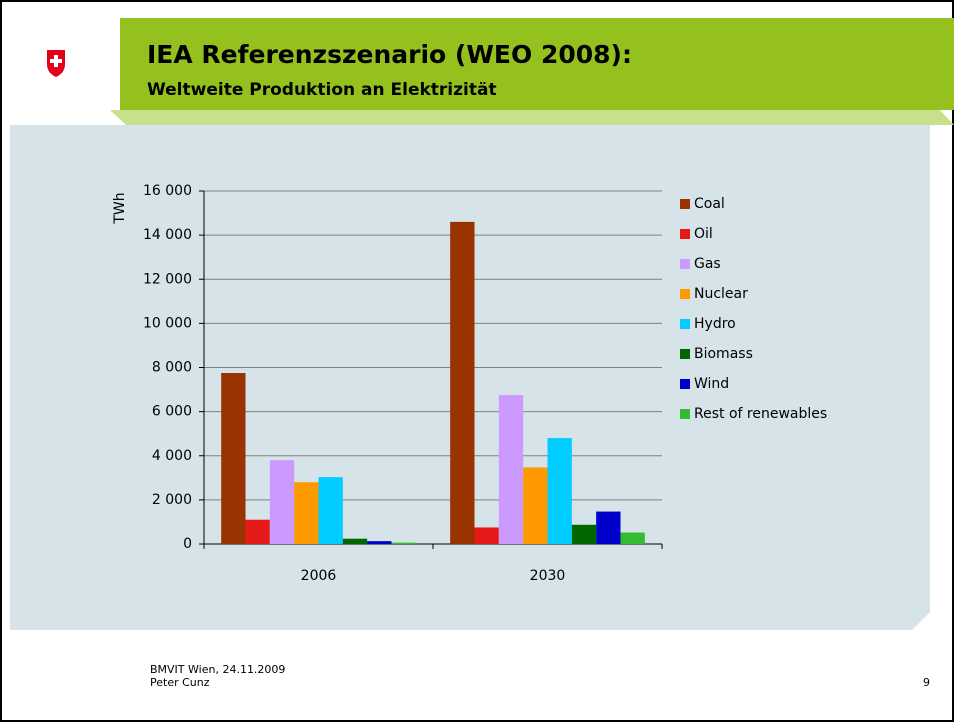 Image resolution: width=954 pixels, height=722 pixels. I want to click on slide-subtitle: Weltweite Produktion an Elektrizität, so click(322, 90).